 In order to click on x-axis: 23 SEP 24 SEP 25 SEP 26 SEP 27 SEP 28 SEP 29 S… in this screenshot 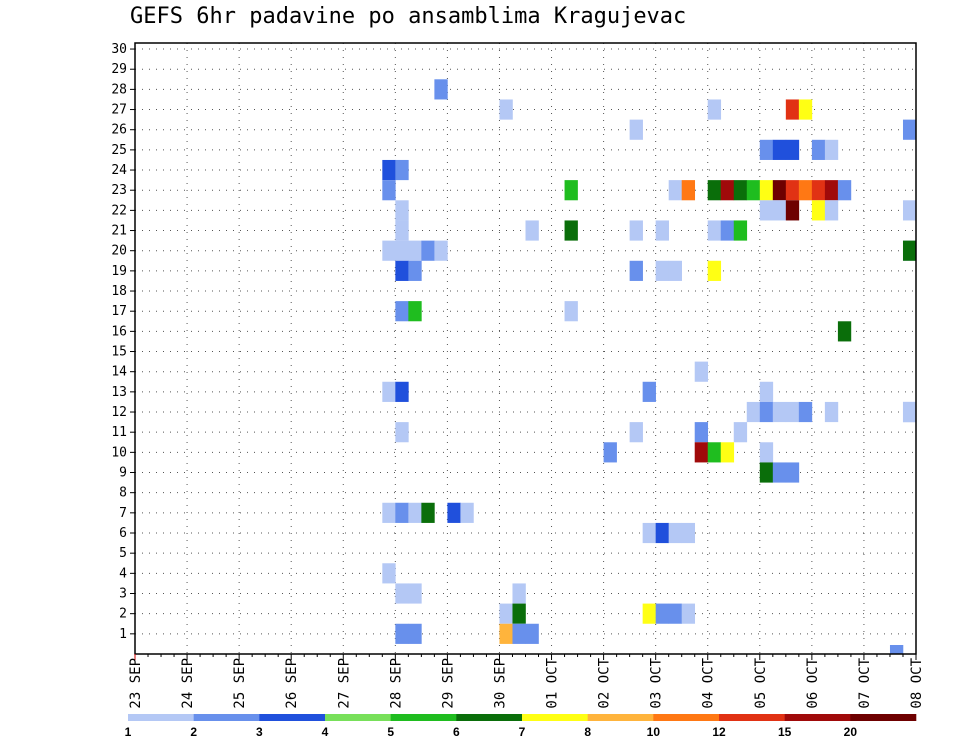, I will do `click(526, 681)`.